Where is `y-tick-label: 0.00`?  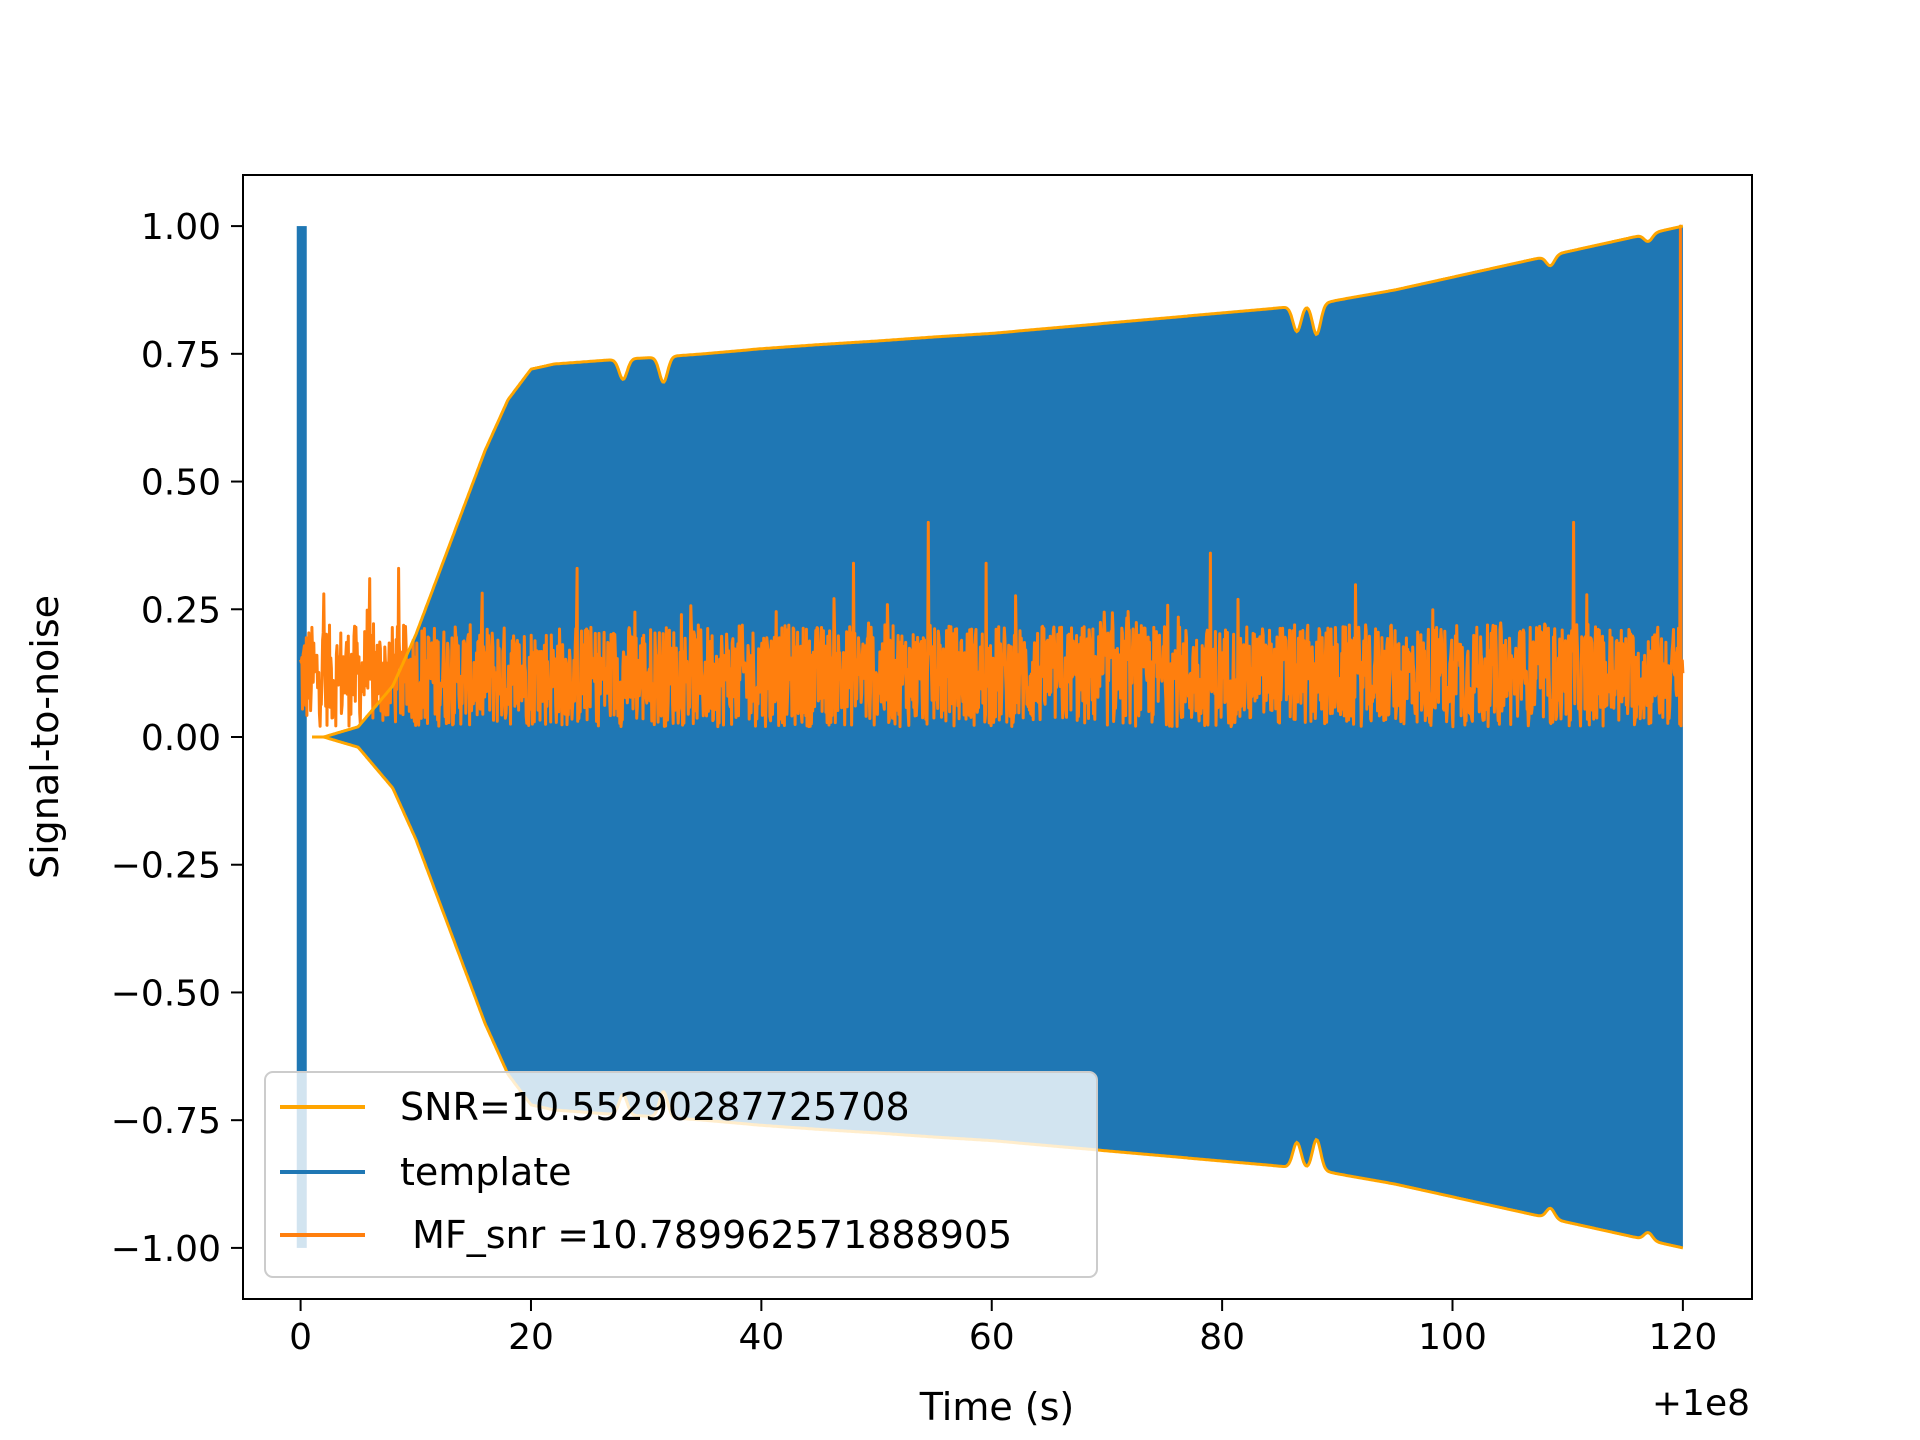 y-tick-label: 0.00 is located at coordinates (181, 738).